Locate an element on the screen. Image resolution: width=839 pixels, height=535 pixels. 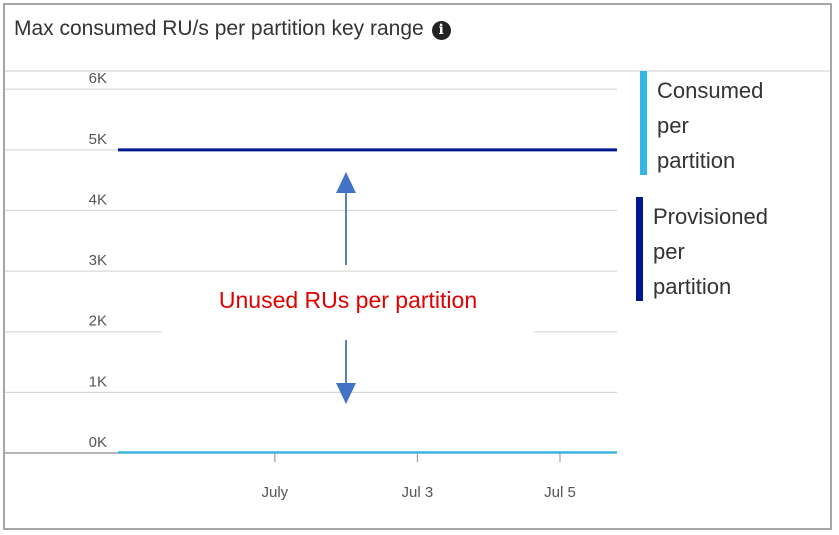
legend-swatch-consumed is located at coordinates (643, 123).